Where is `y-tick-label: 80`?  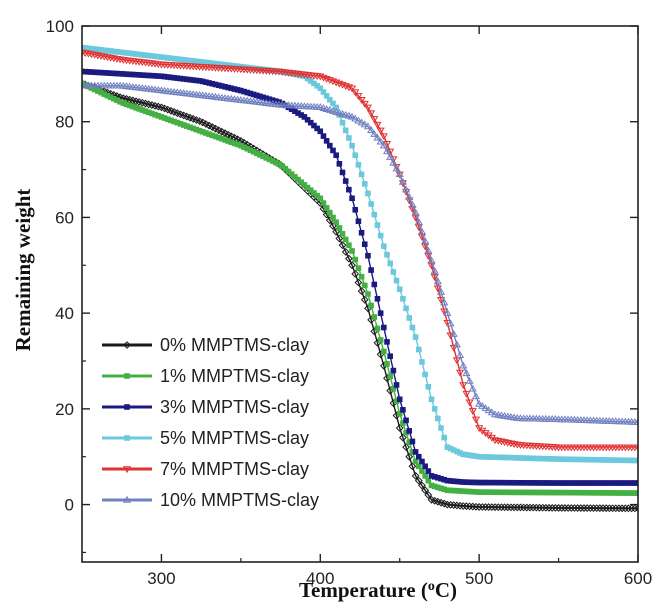 y-tick-label: 80 is located at coordinates (64, 122).